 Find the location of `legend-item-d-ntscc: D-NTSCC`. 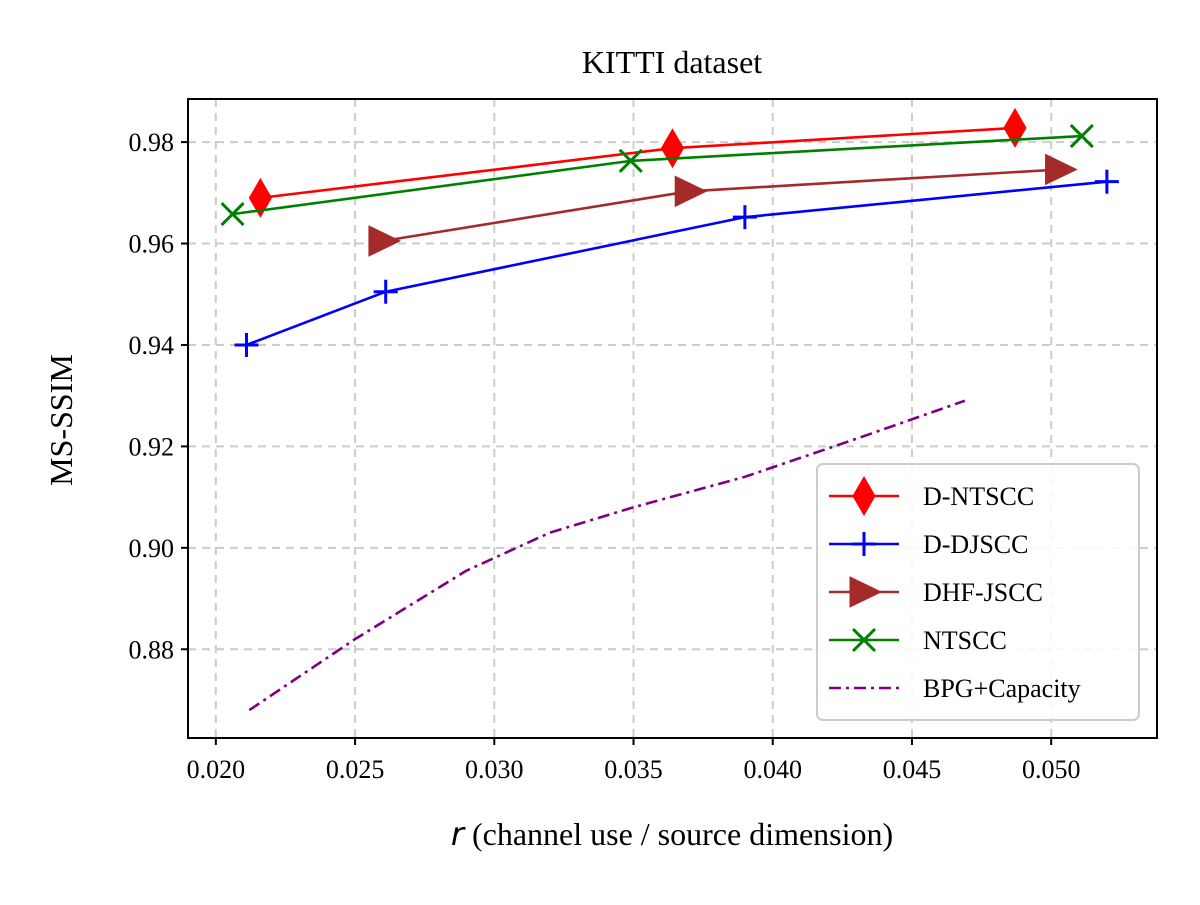

legend-item-d-ntscc: D-NTSCC is located at coordinates (931, 496).